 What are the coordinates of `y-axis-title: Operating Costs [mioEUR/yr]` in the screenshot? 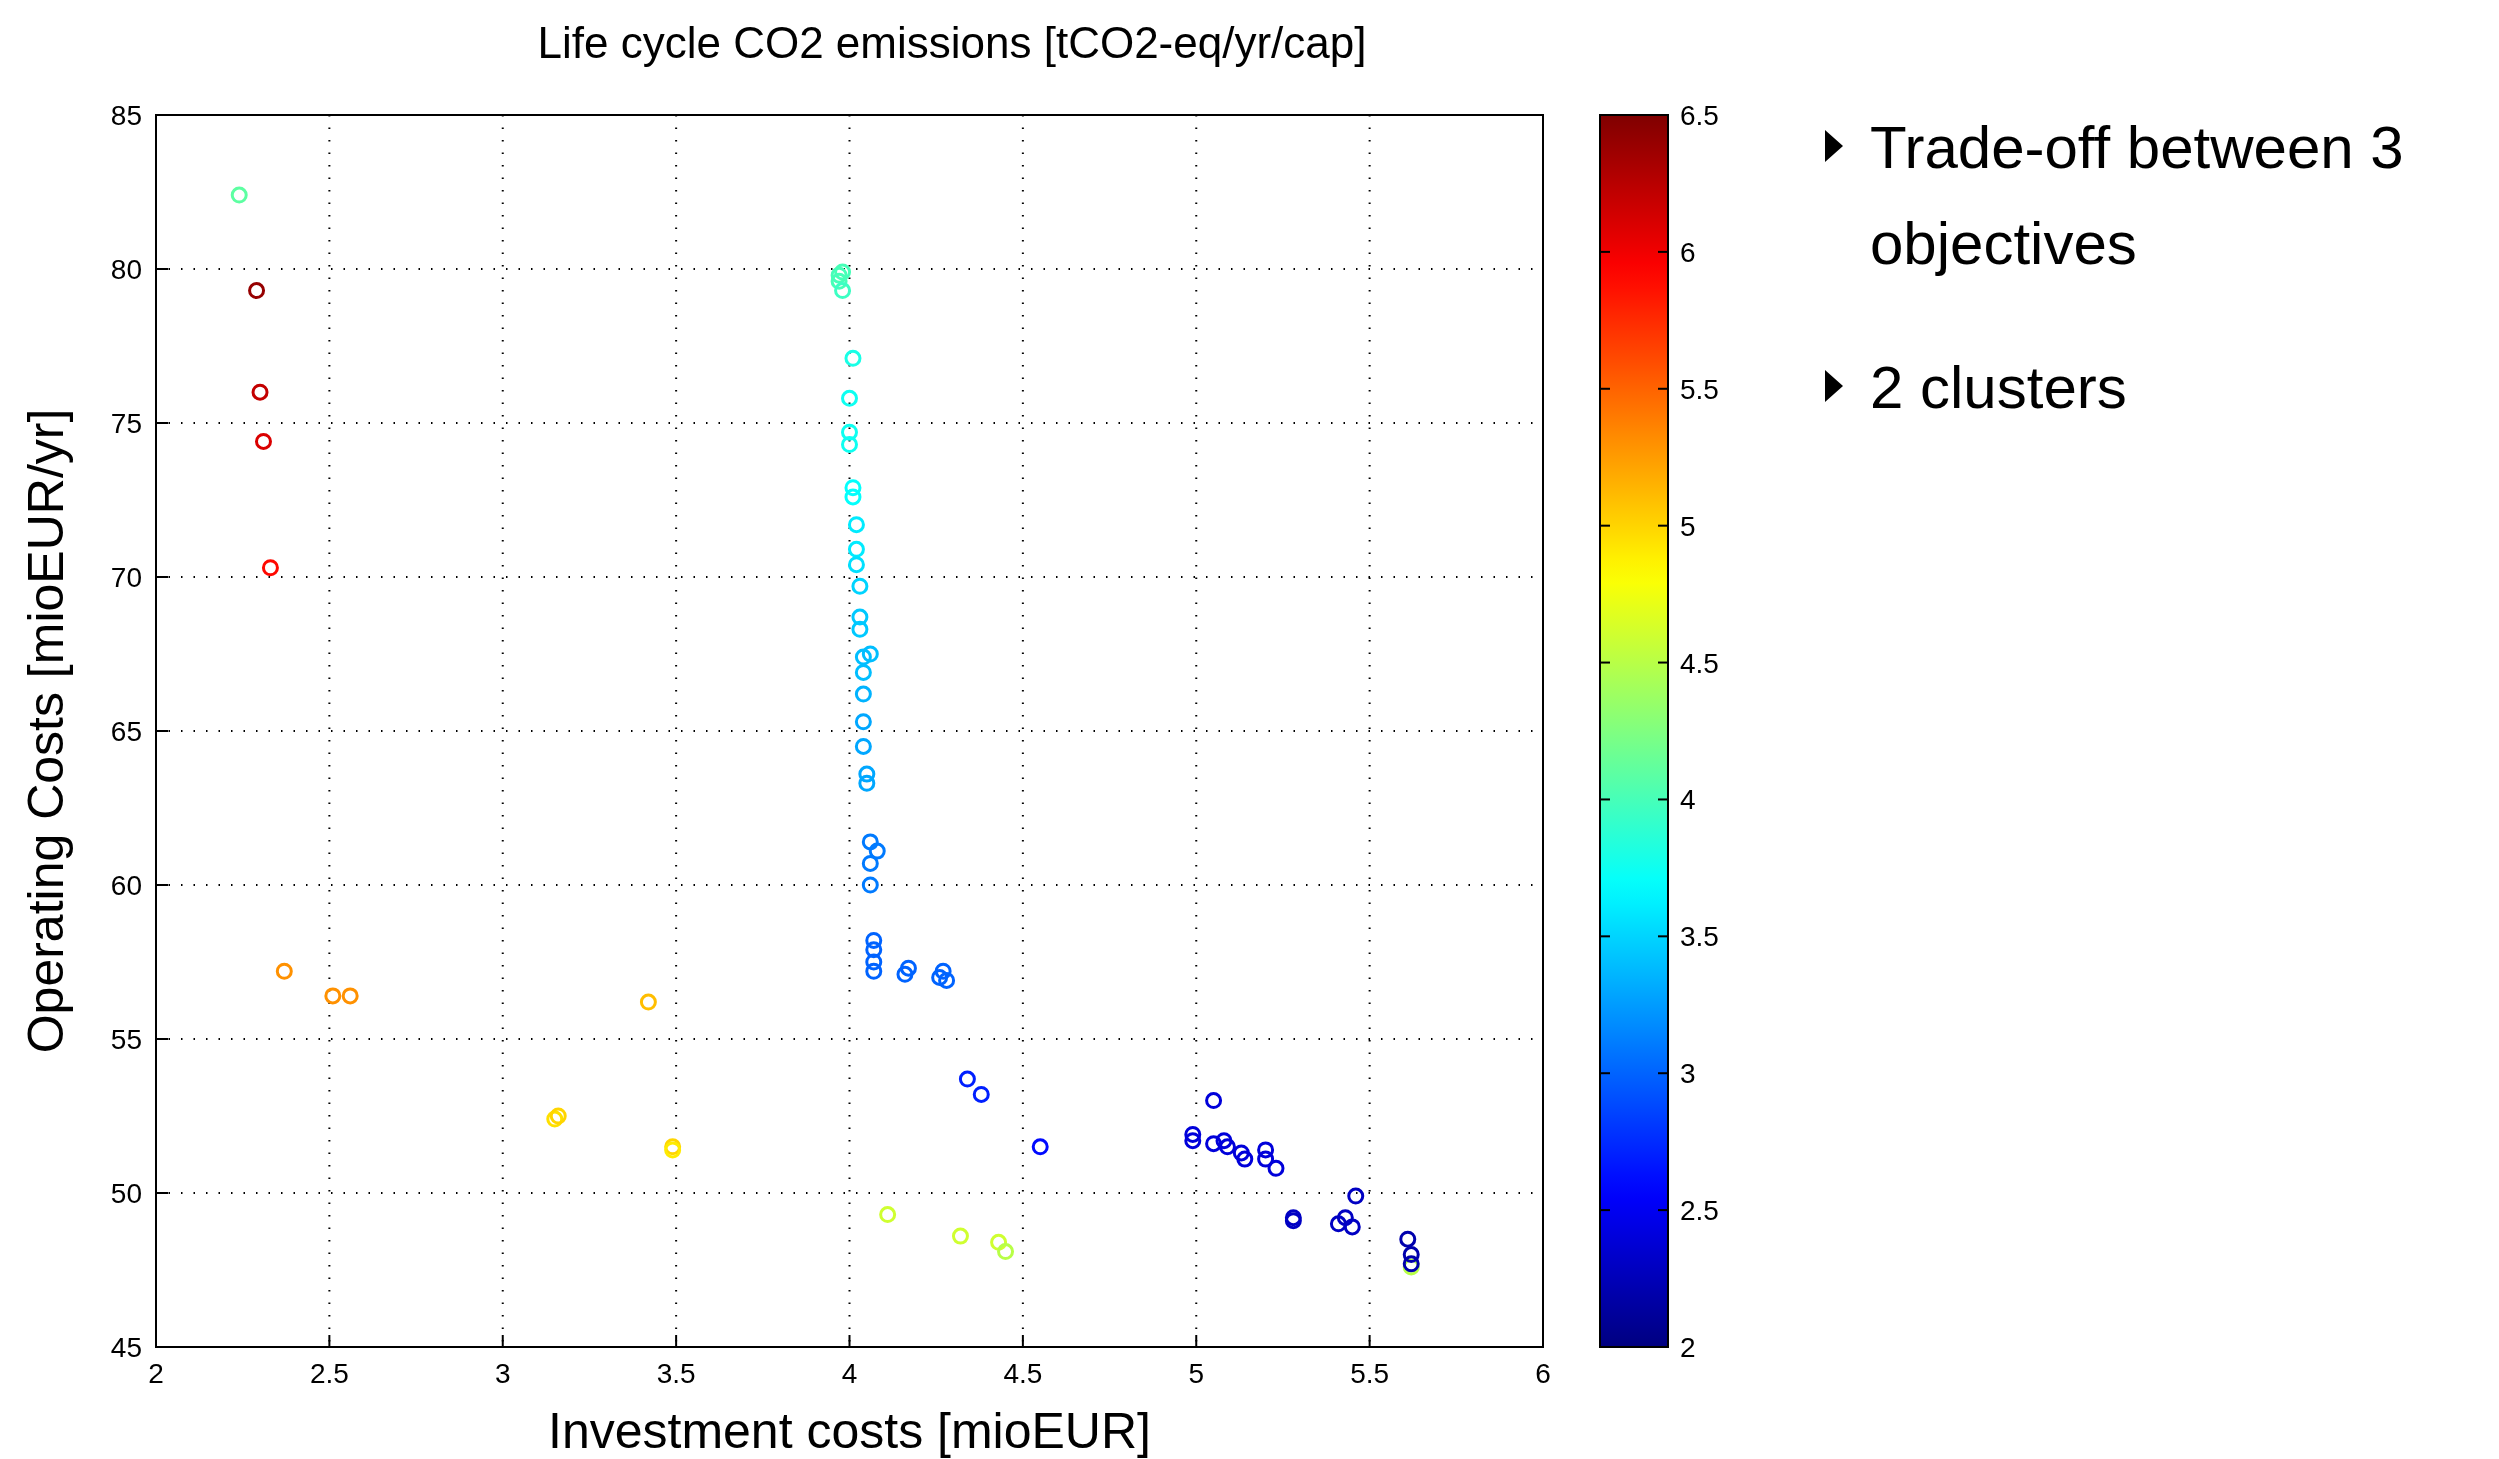 It's located at (46, 731).